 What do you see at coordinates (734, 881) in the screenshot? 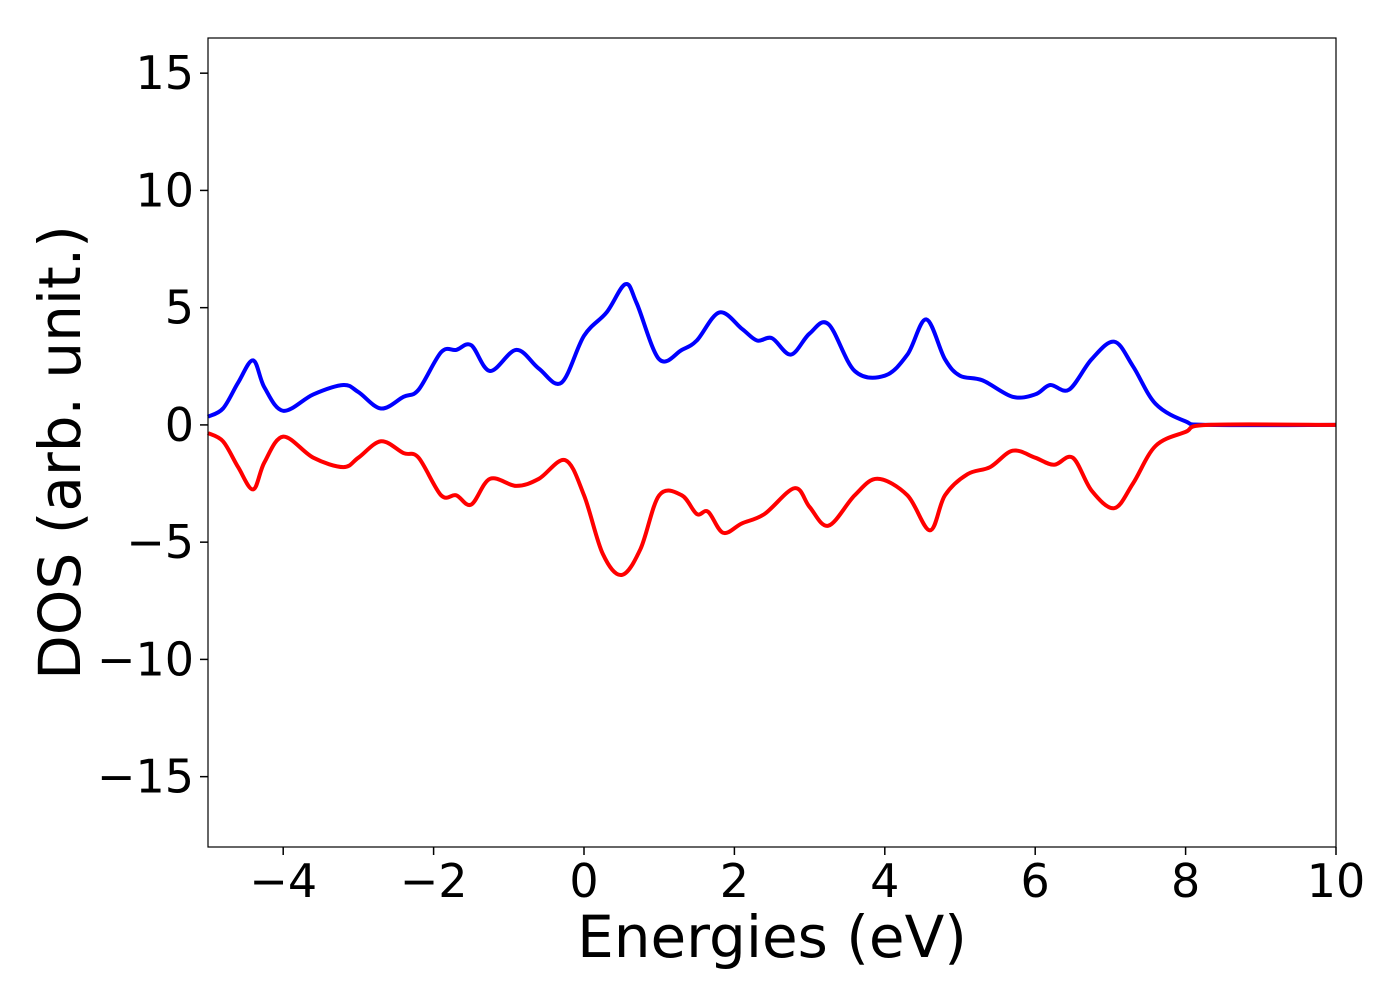
I see `x-tick-label: 2` at bounding box center [734, 881].